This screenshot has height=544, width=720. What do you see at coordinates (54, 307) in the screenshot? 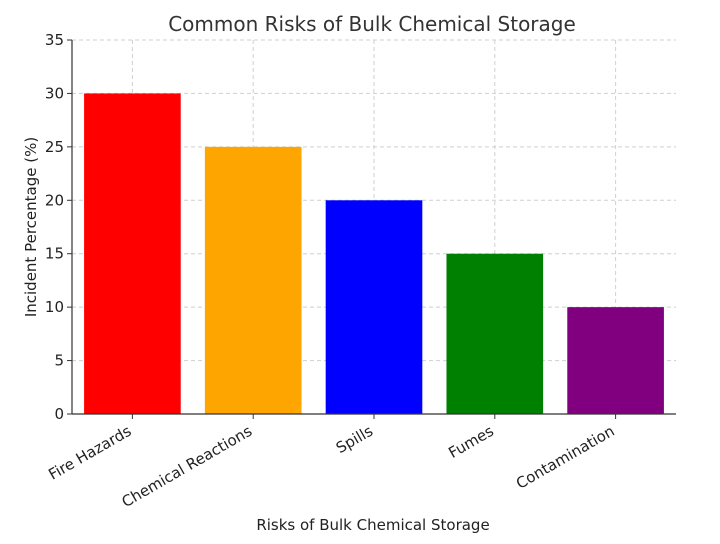
I see `y-tick-label: 10` at bounding box center [54, 307].